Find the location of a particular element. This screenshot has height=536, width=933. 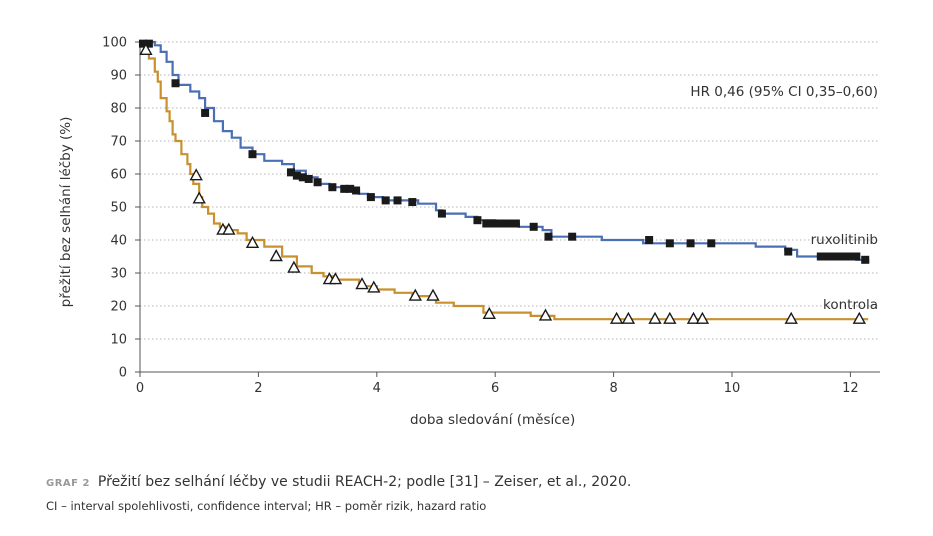

y-tick-label: 70 is located at coordinates (118, 142).